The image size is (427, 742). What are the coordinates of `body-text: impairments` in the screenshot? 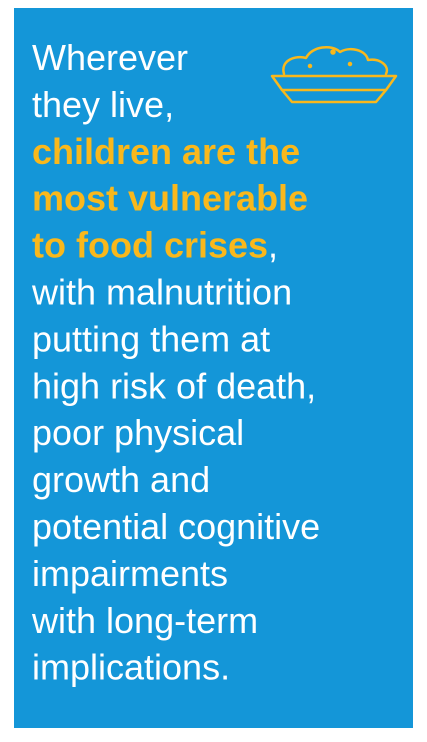 It's located at (130, 573).